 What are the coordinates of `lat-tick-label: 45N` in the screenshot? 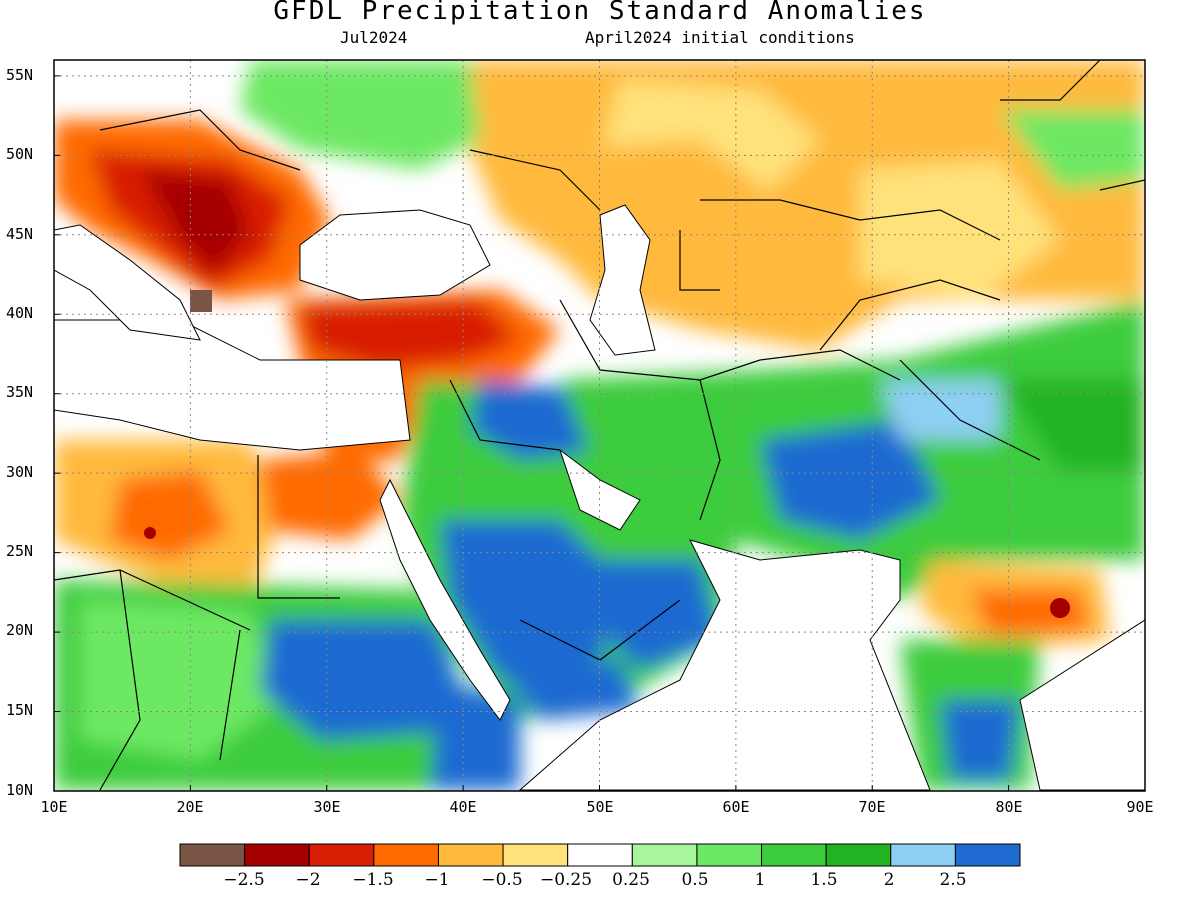 It's located at (20, 234).